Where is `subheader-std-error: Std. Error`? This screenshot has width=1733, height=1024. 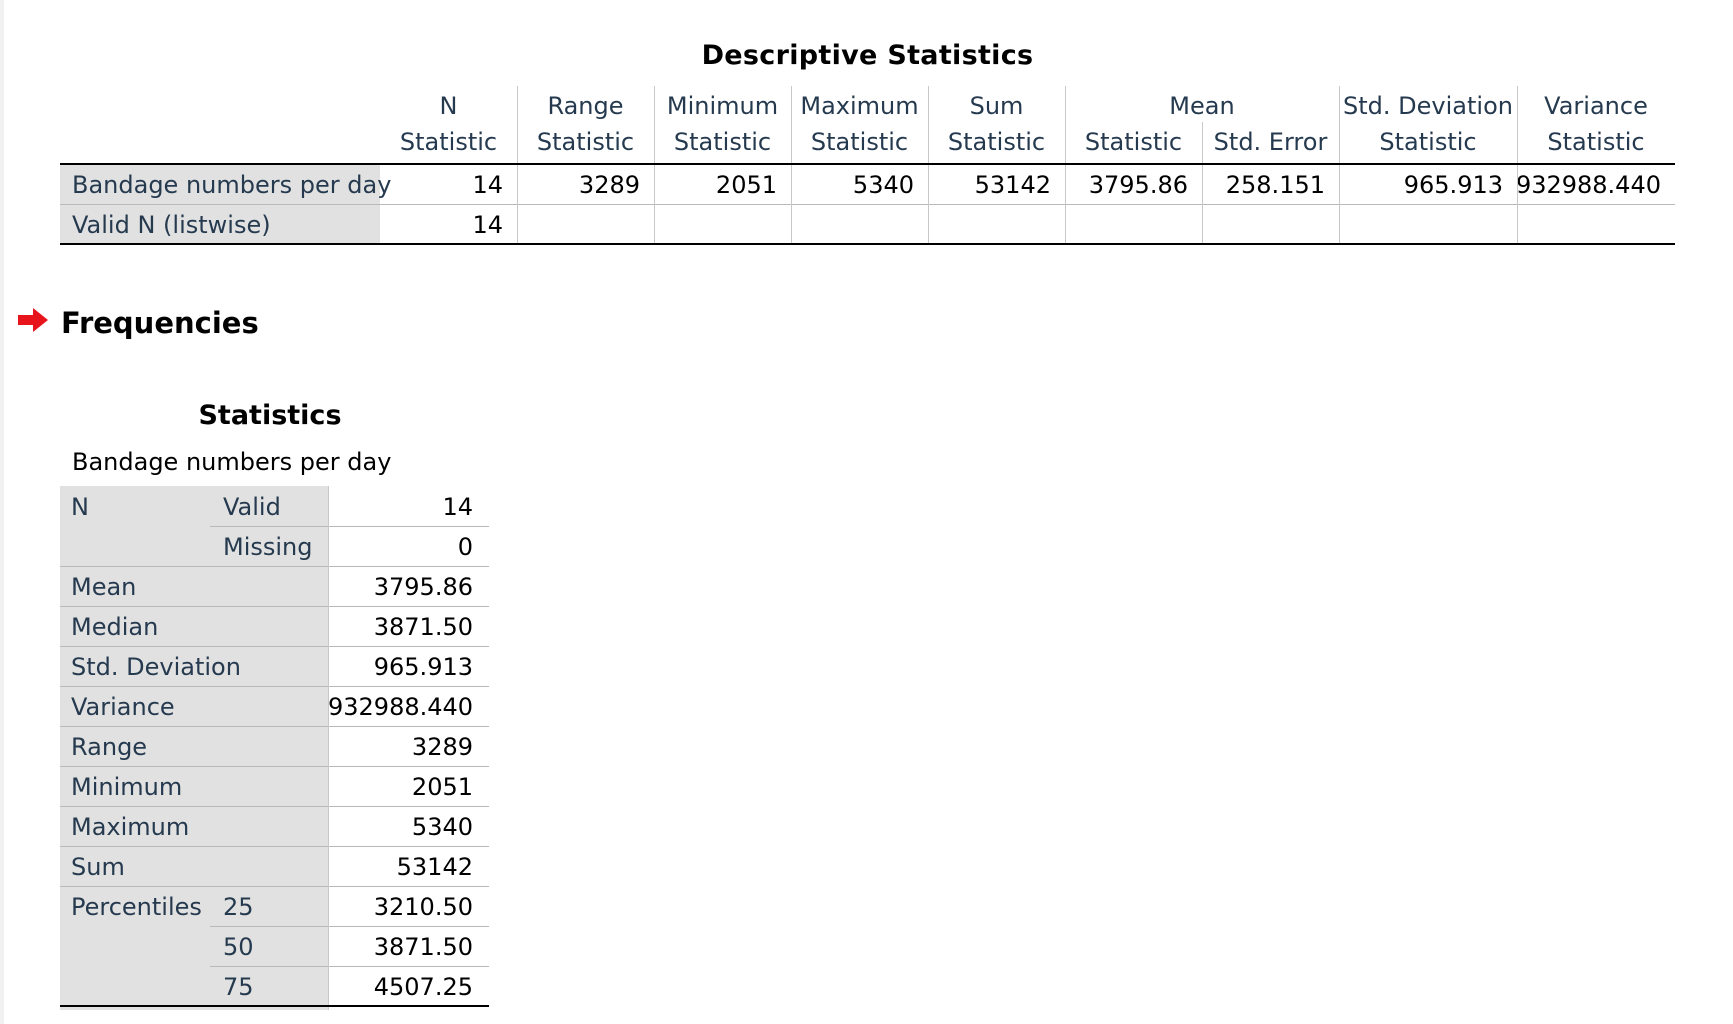
subheader-std-error: Std. Error is located at coordinates (1270, 142).